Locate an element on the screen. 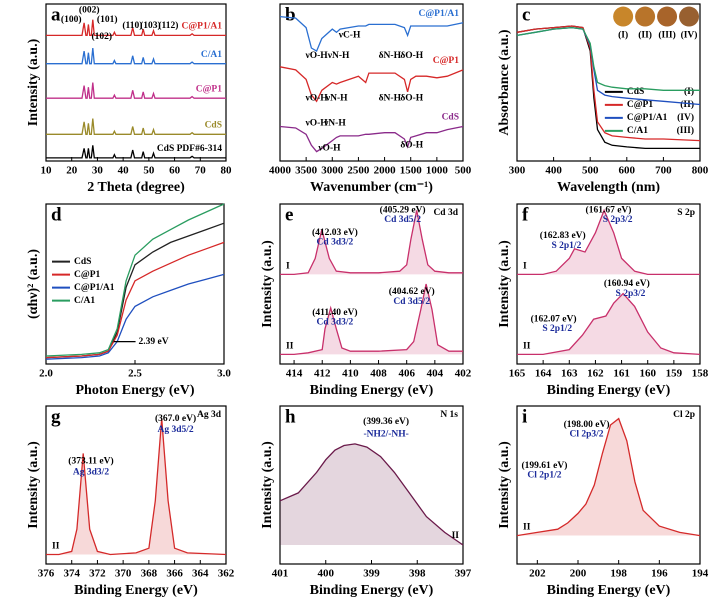 This screenshot has width=709, height=601. x-tick-label: 30 is located at coordinates (98, 171).